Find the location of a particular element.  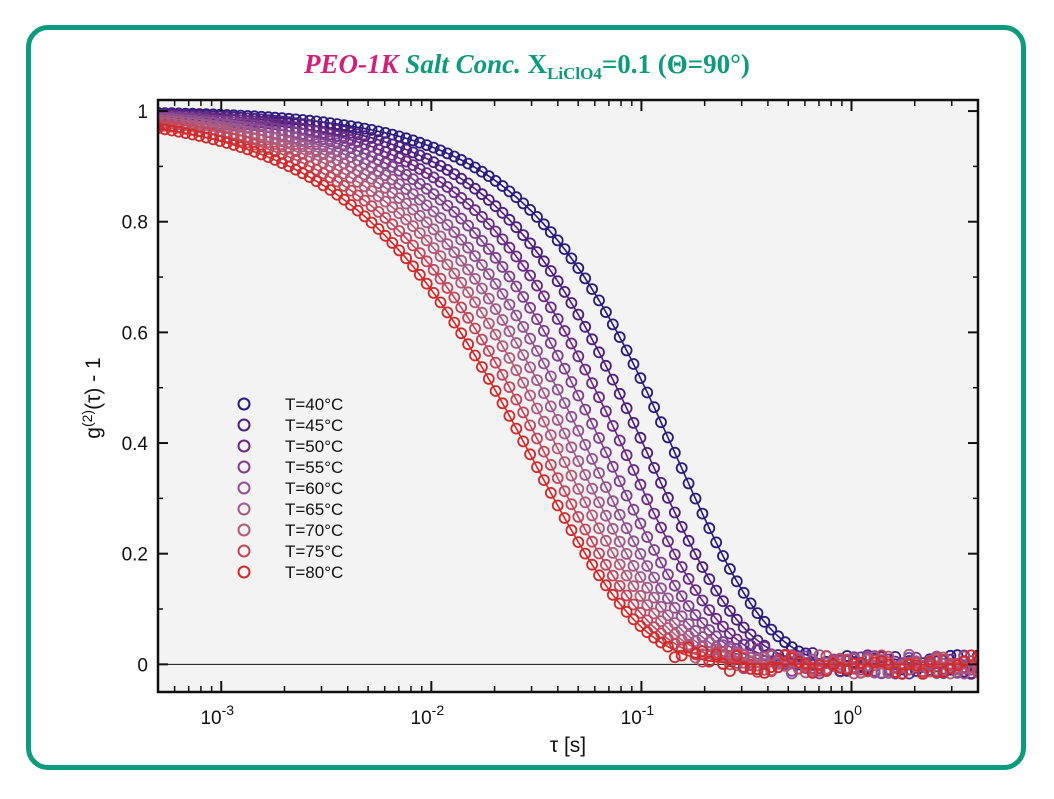

legend-marker is located at coordinates (244, 467).